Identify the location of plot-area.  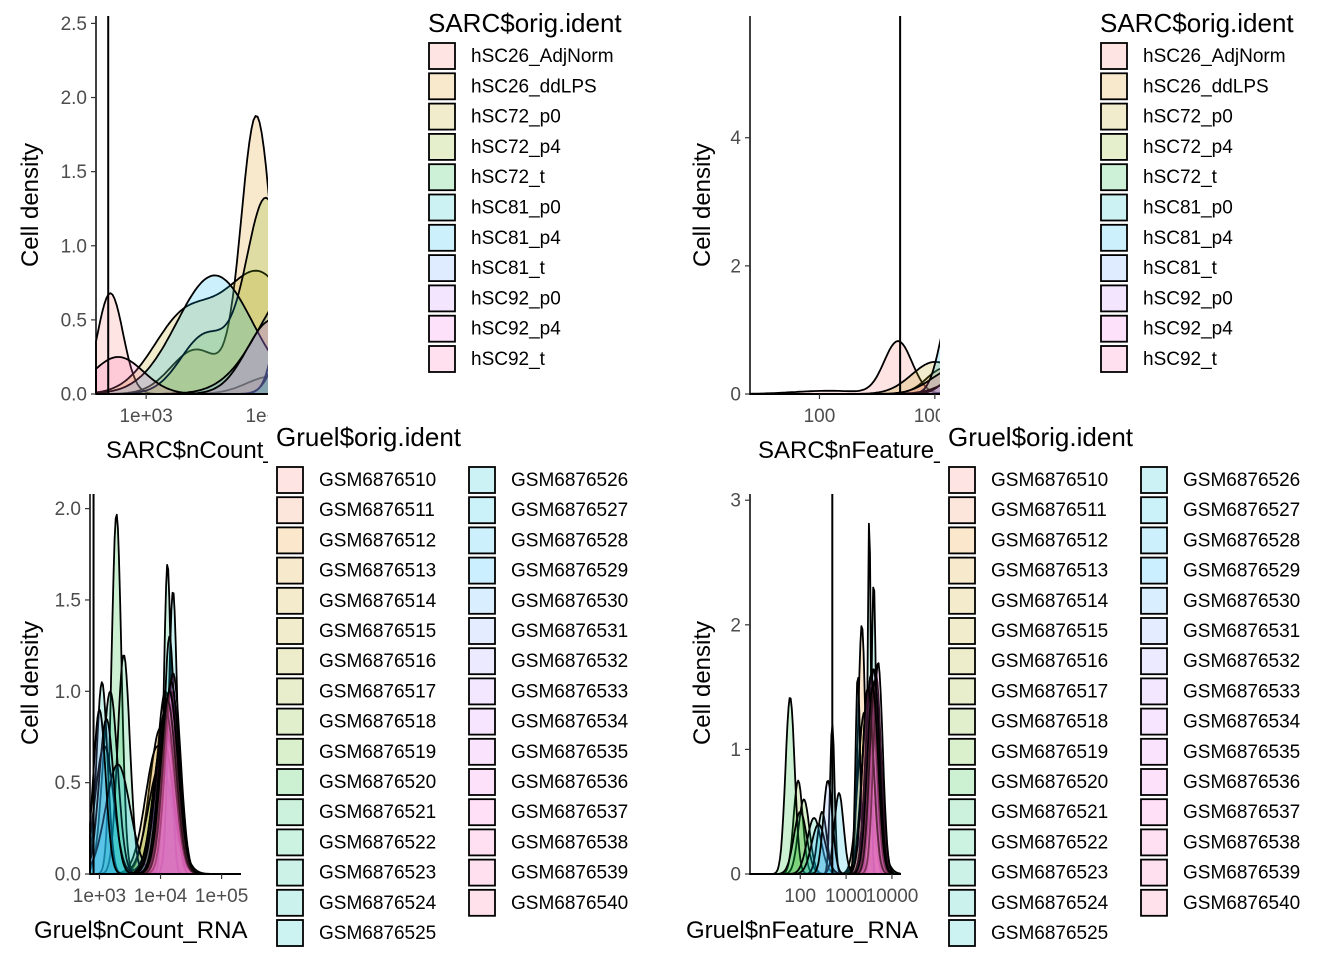
(844, 205).